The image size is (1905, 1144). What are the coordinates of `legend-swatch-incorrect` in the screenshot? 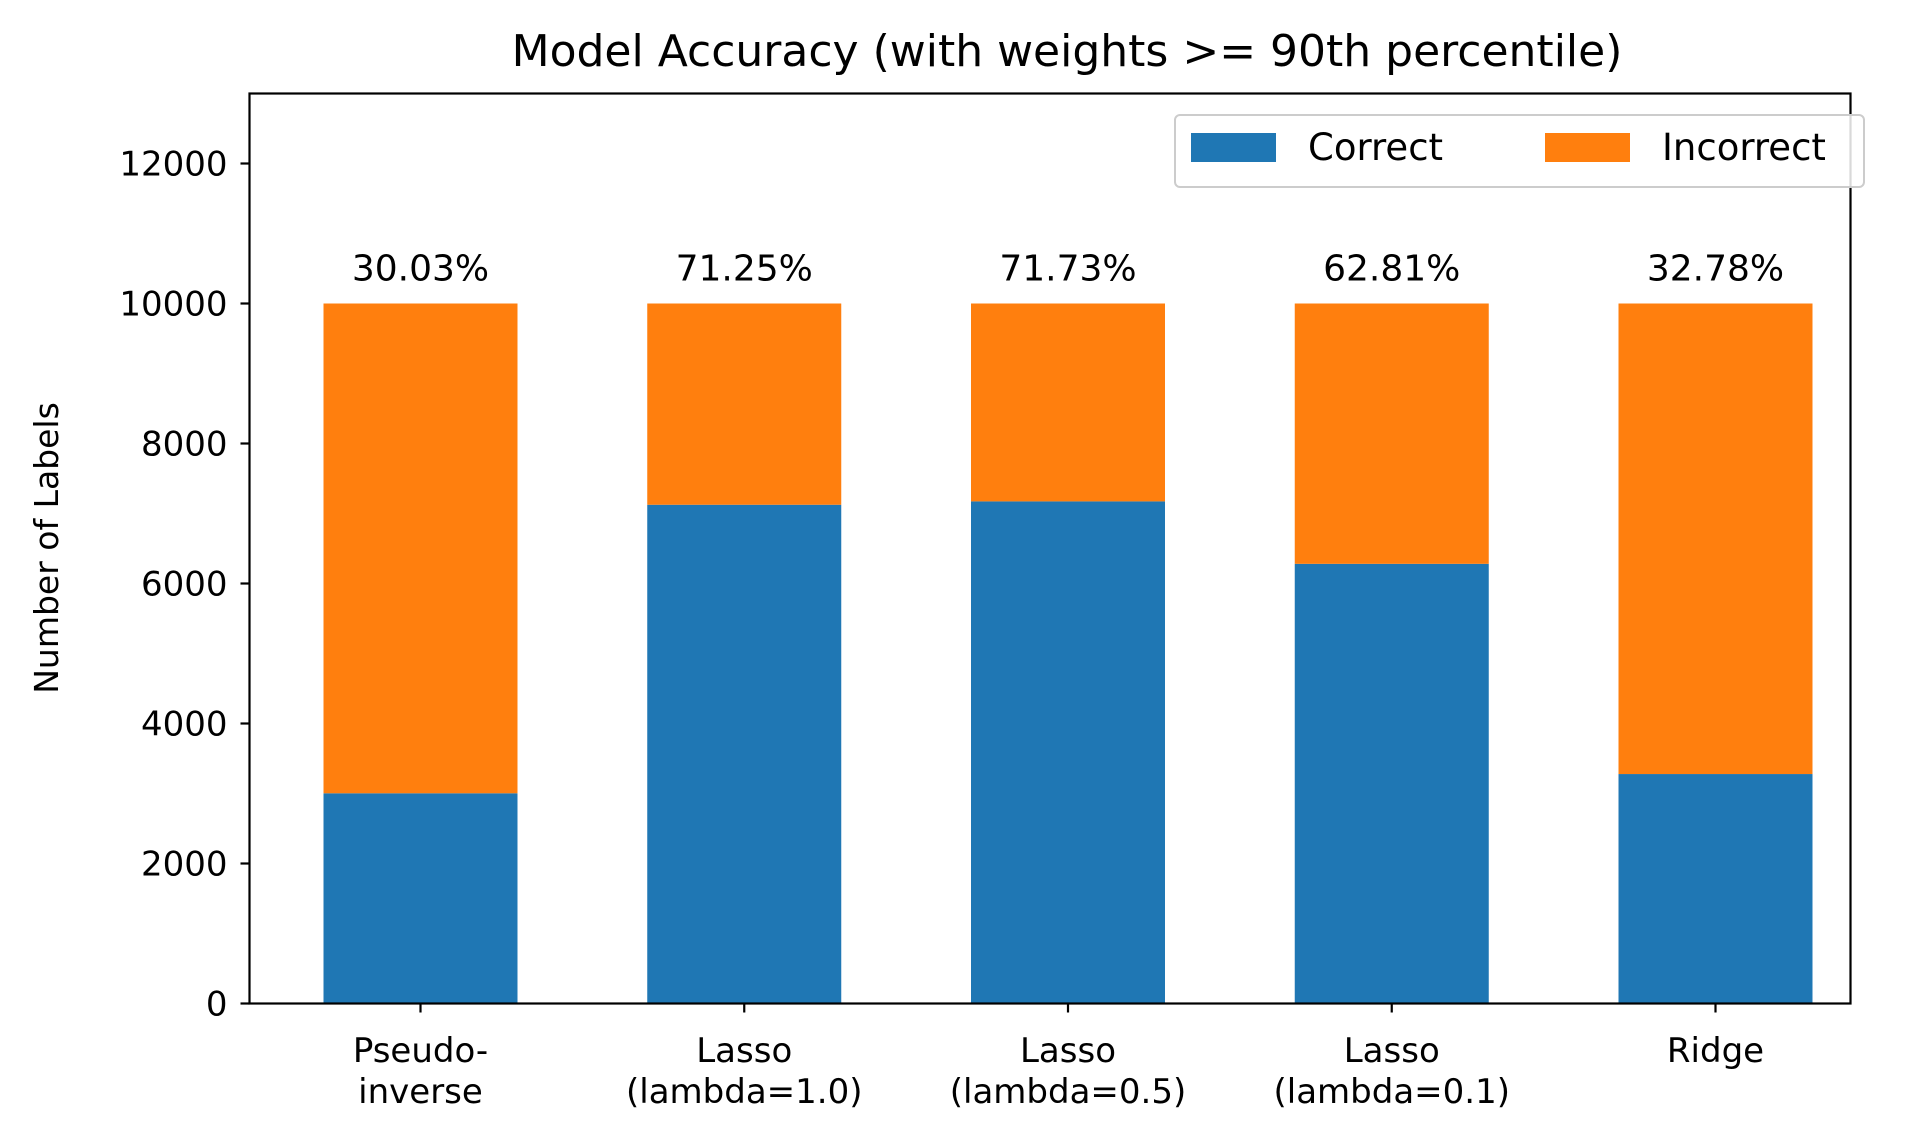 It's located at (1587, 147).